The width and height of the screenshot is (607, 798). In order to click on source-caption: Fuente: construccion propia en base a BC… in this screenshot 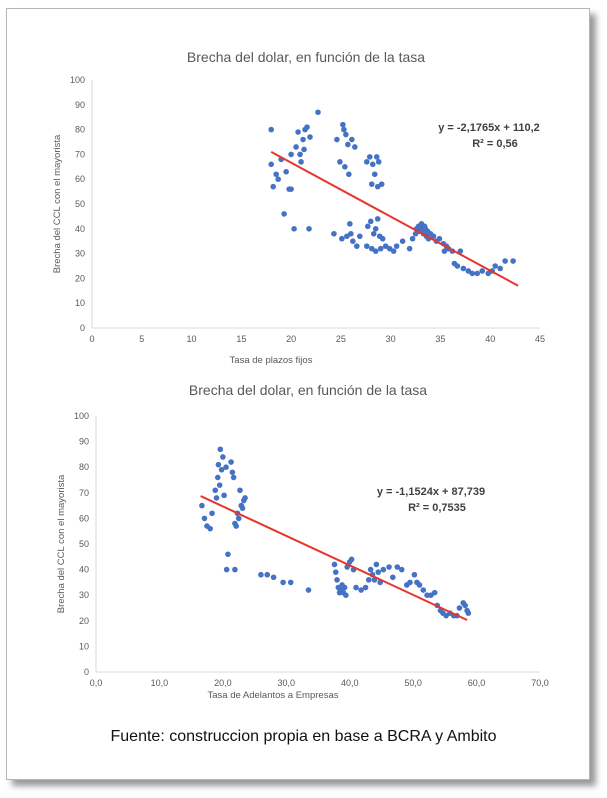, I will do `click(303, 736)`.